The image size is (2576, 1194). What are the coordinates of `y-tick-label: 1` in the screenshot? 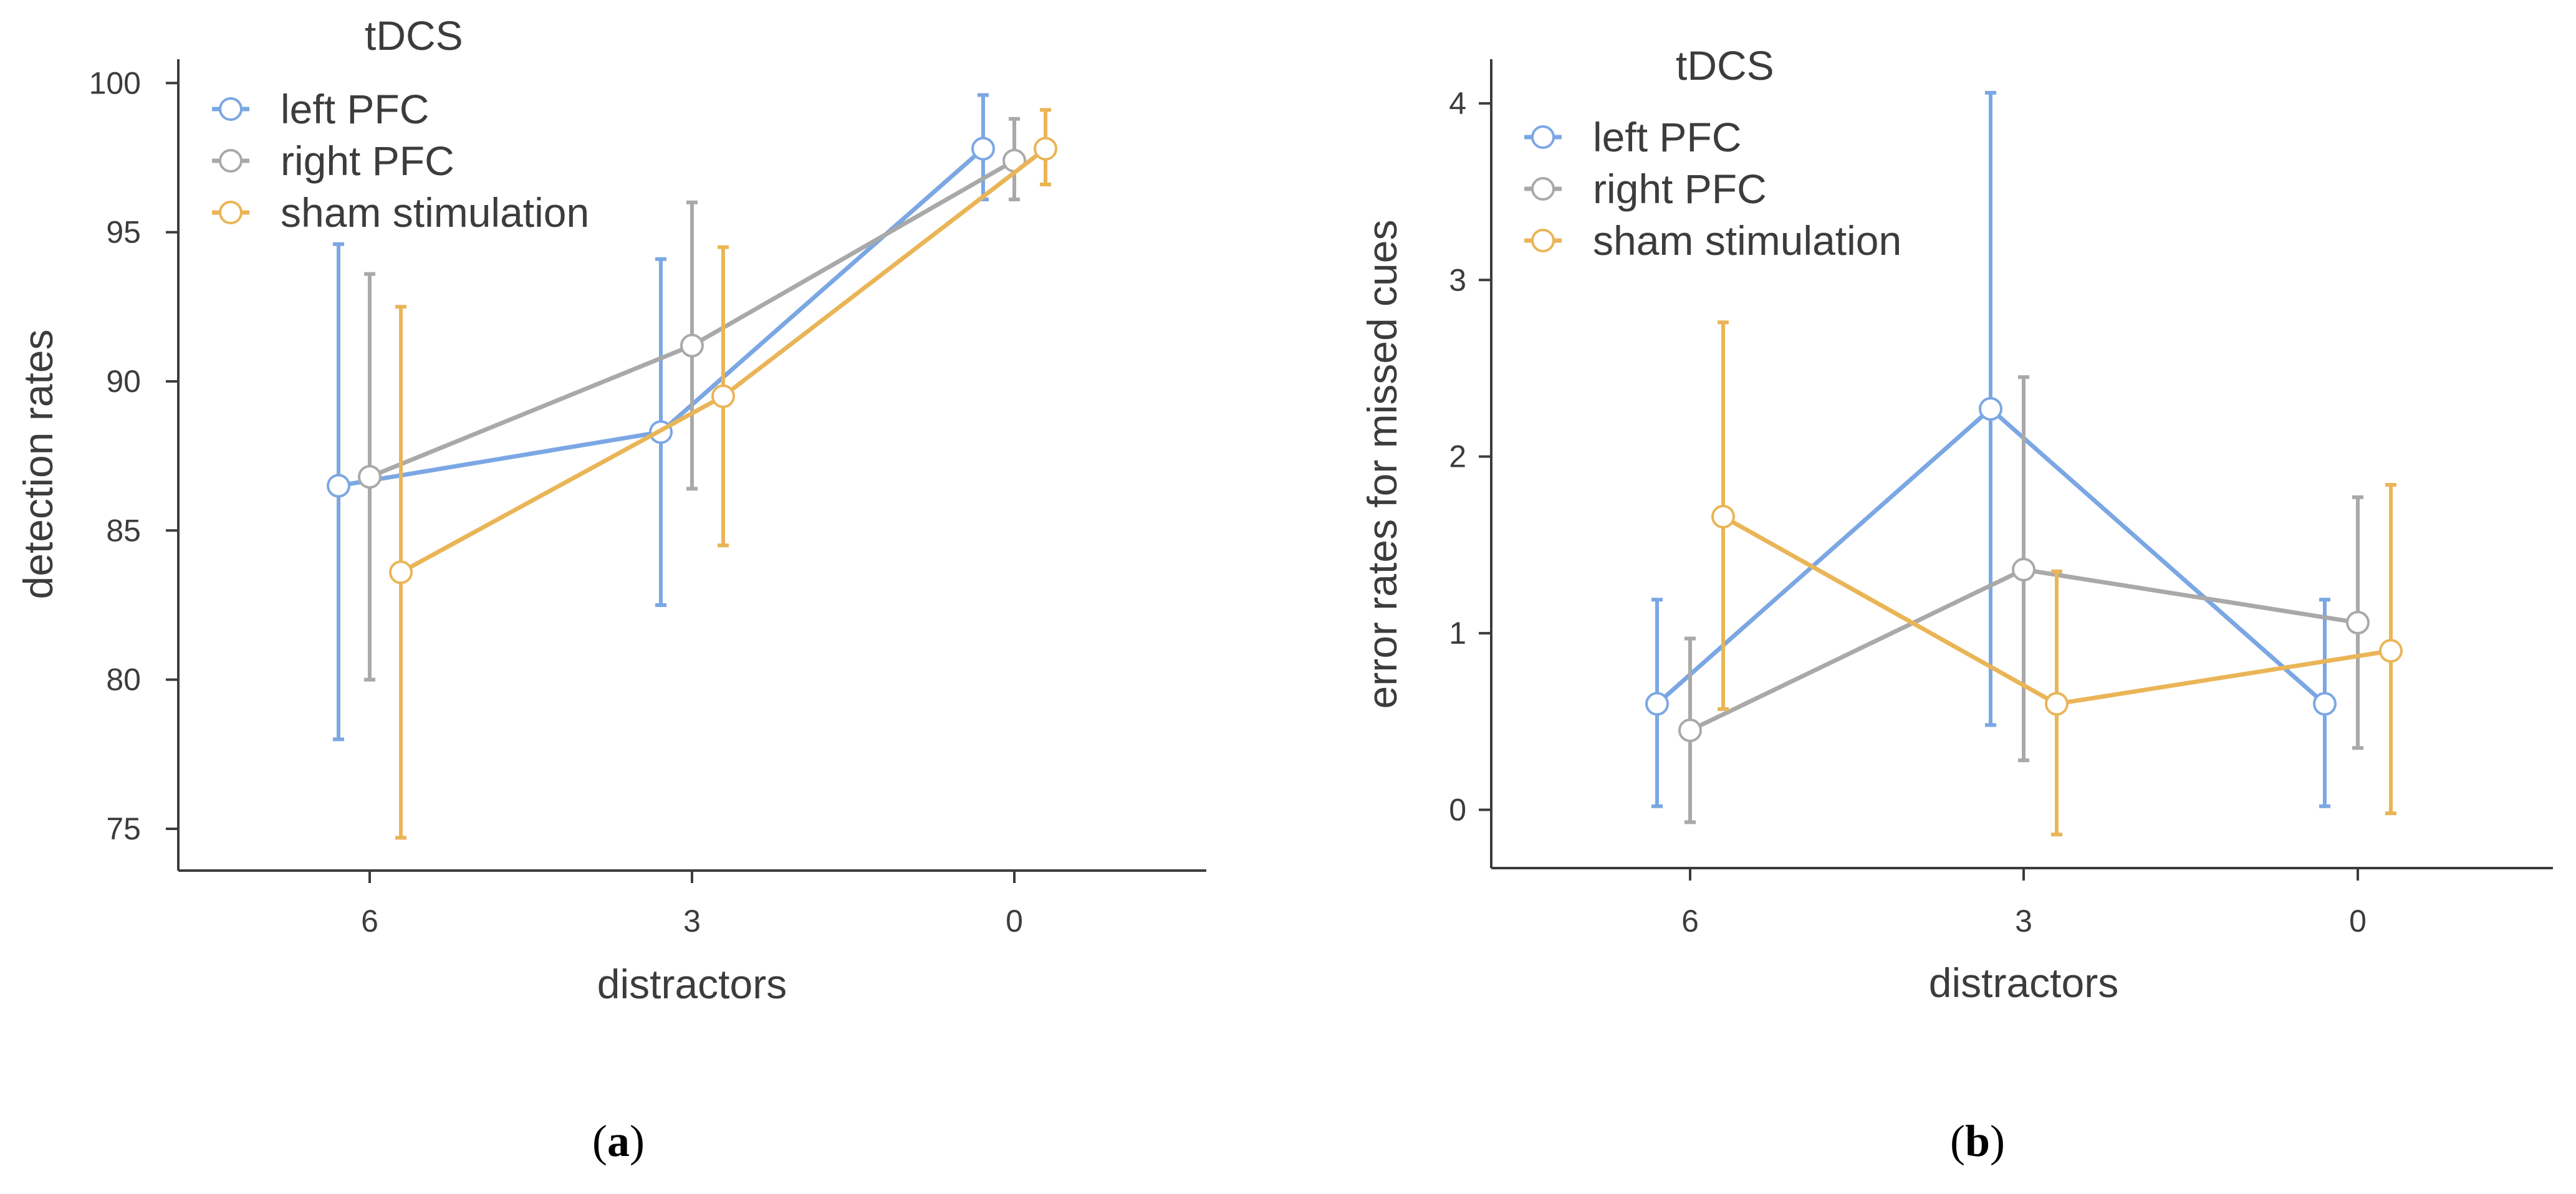 It's located at (1457, 633).